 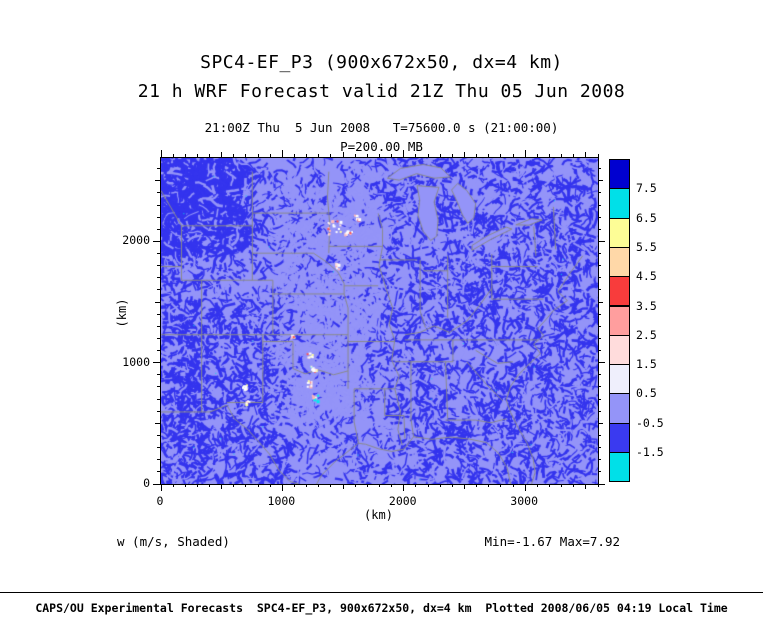 I want to click on colorbar-label: 4.5, so click(x=646, y=276).